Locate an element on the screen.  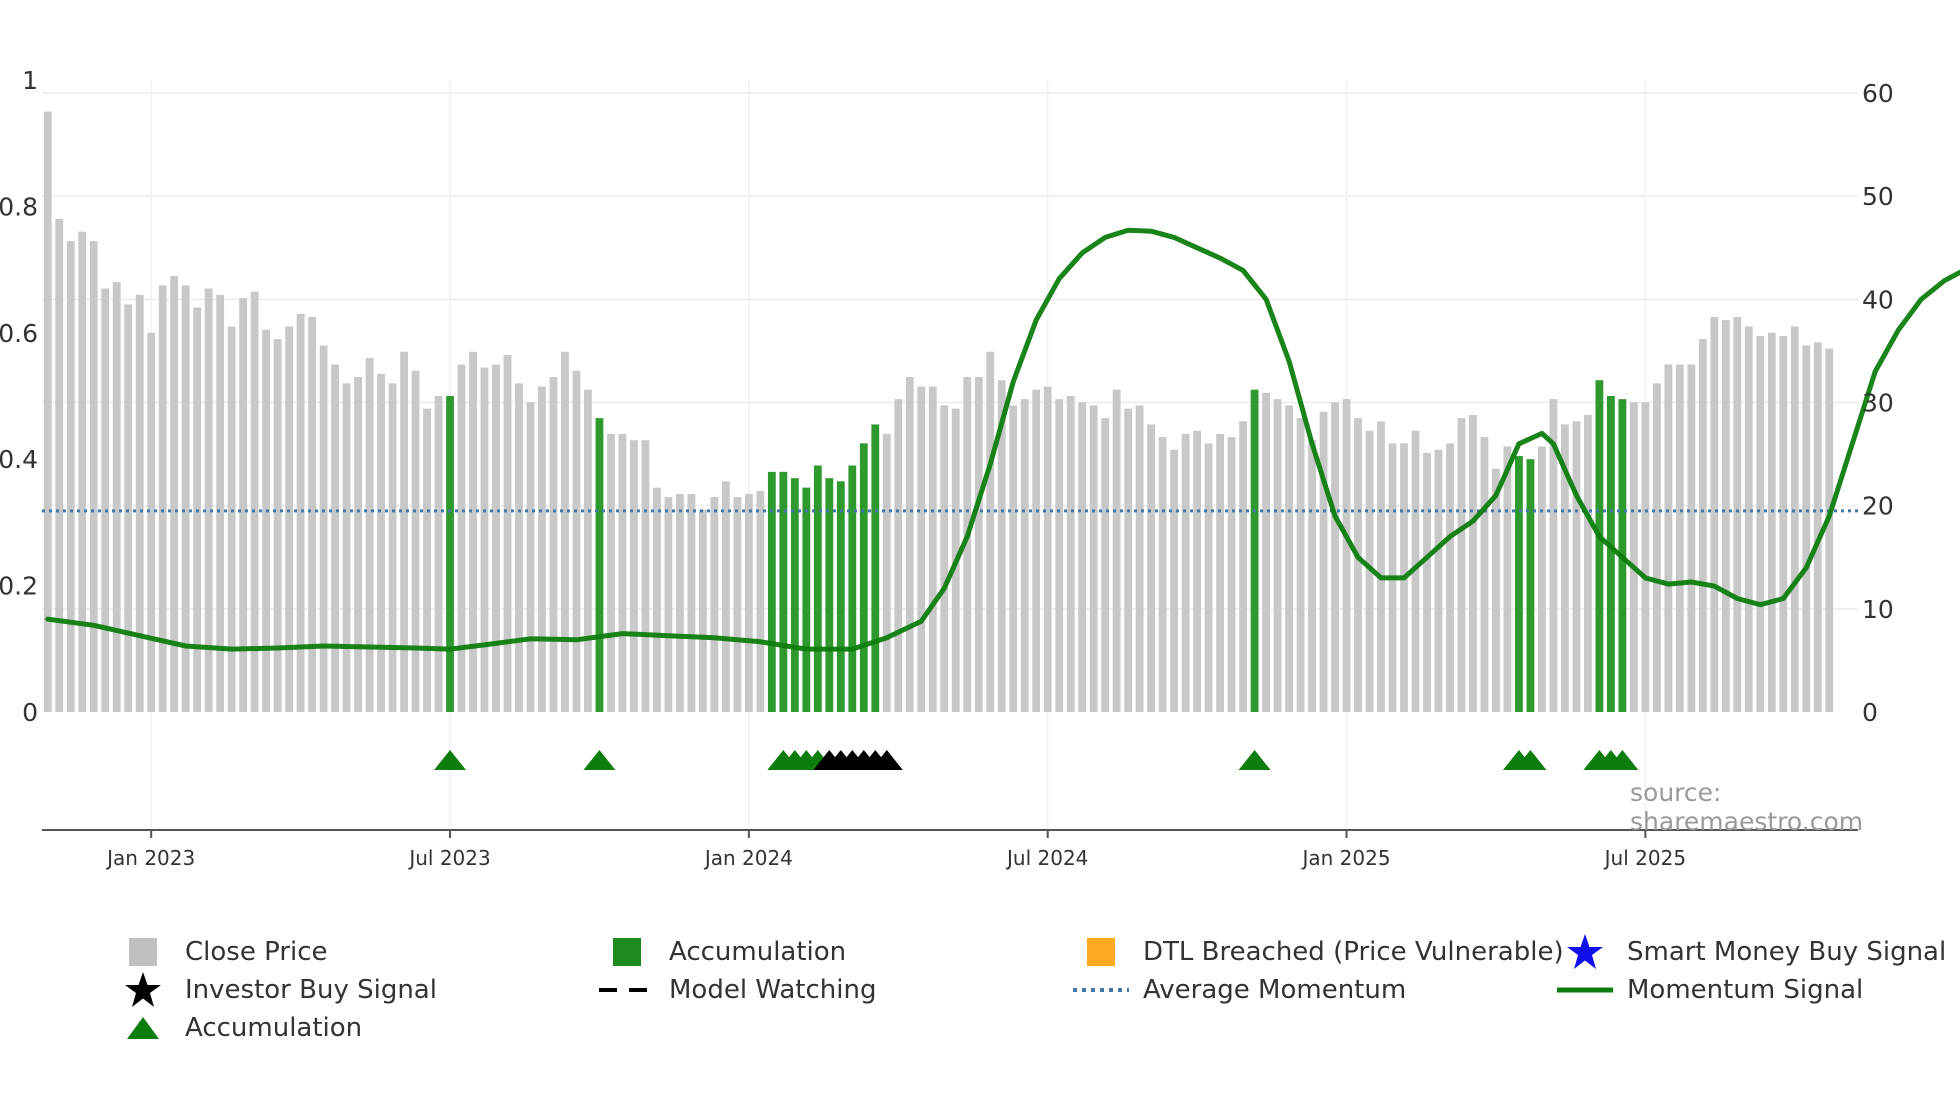
x-tick-label: Jul 2025 is located at coordinates (1644, 858).